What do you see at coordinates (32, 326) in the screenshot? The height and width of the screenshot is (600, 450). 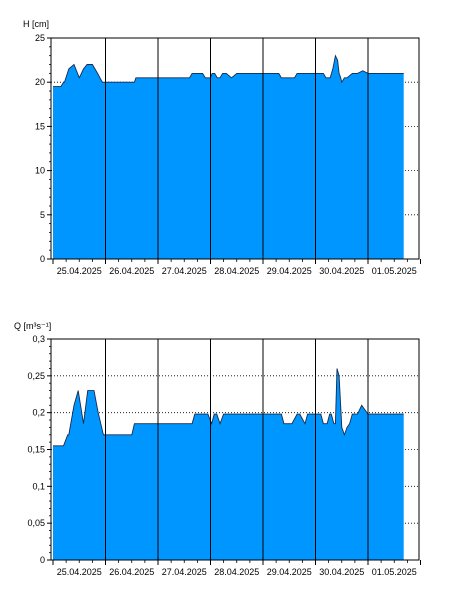 I see `y-axis-title: Q [m³s⁻¹]` at bounding box center [32, 326].